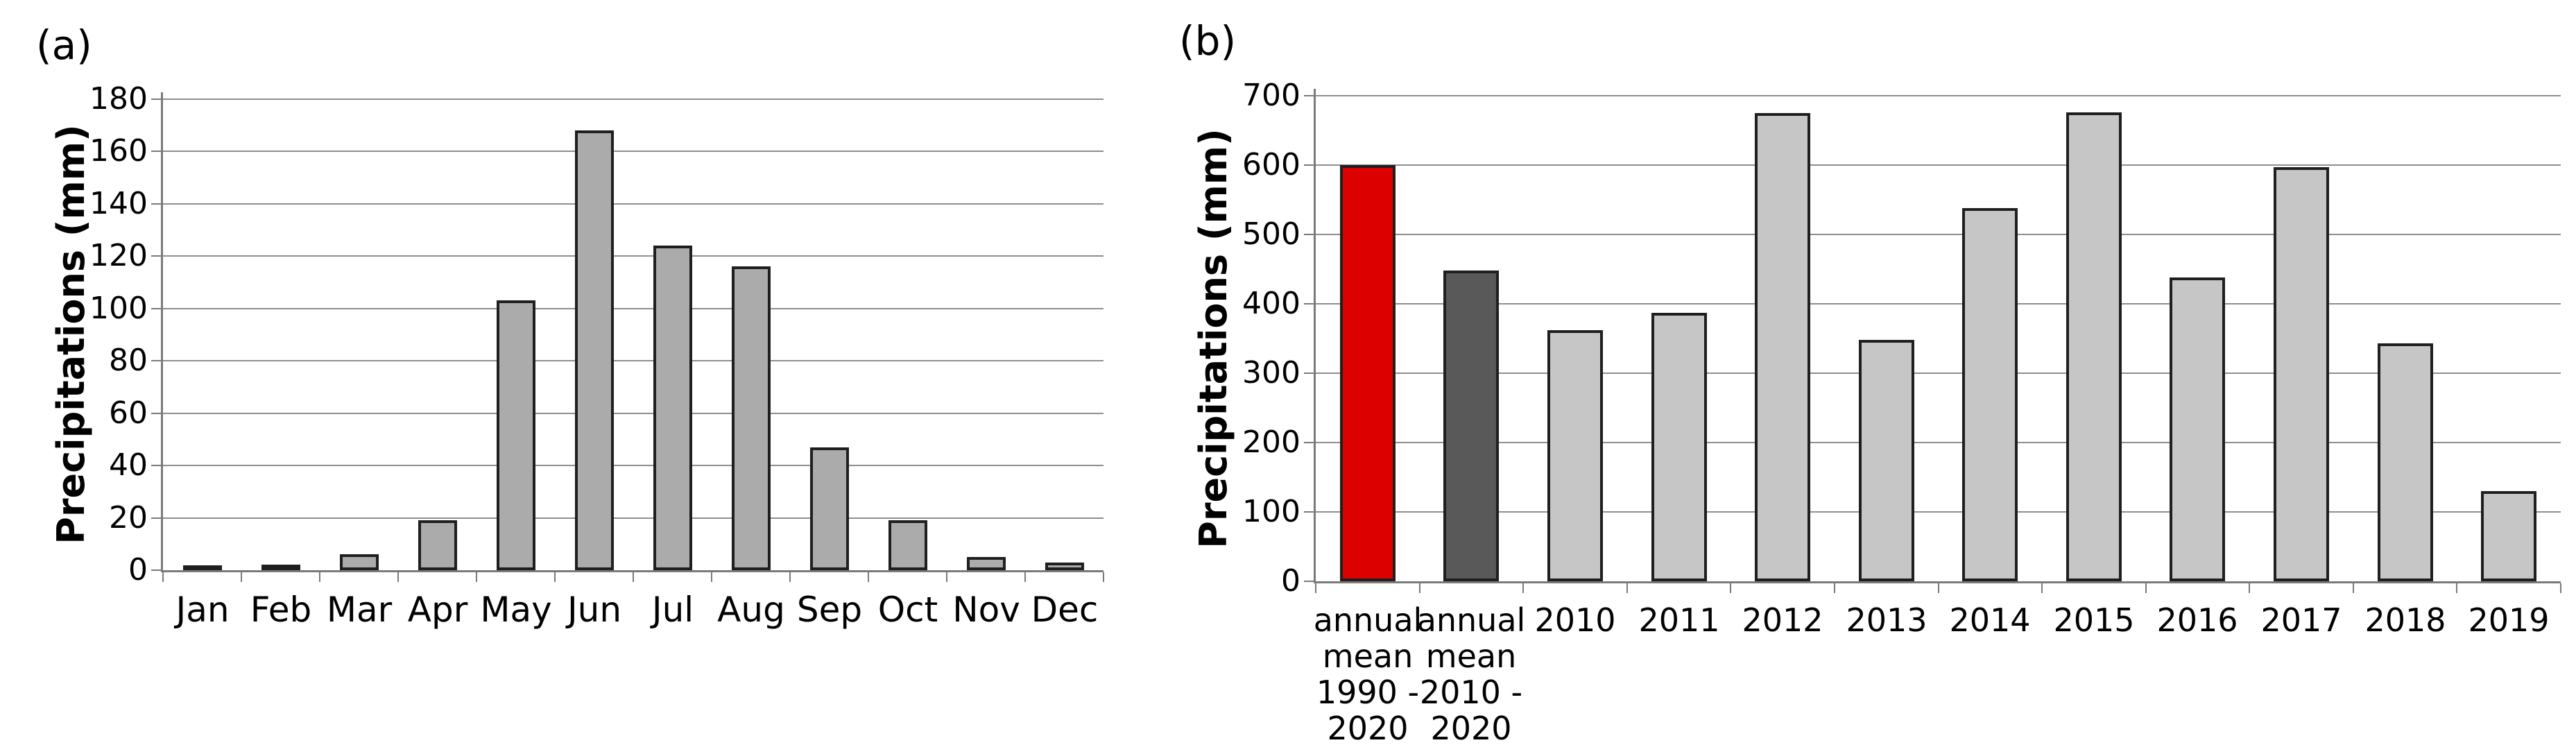  I want to click on x-category-label: 2013, so click(1886, 620).